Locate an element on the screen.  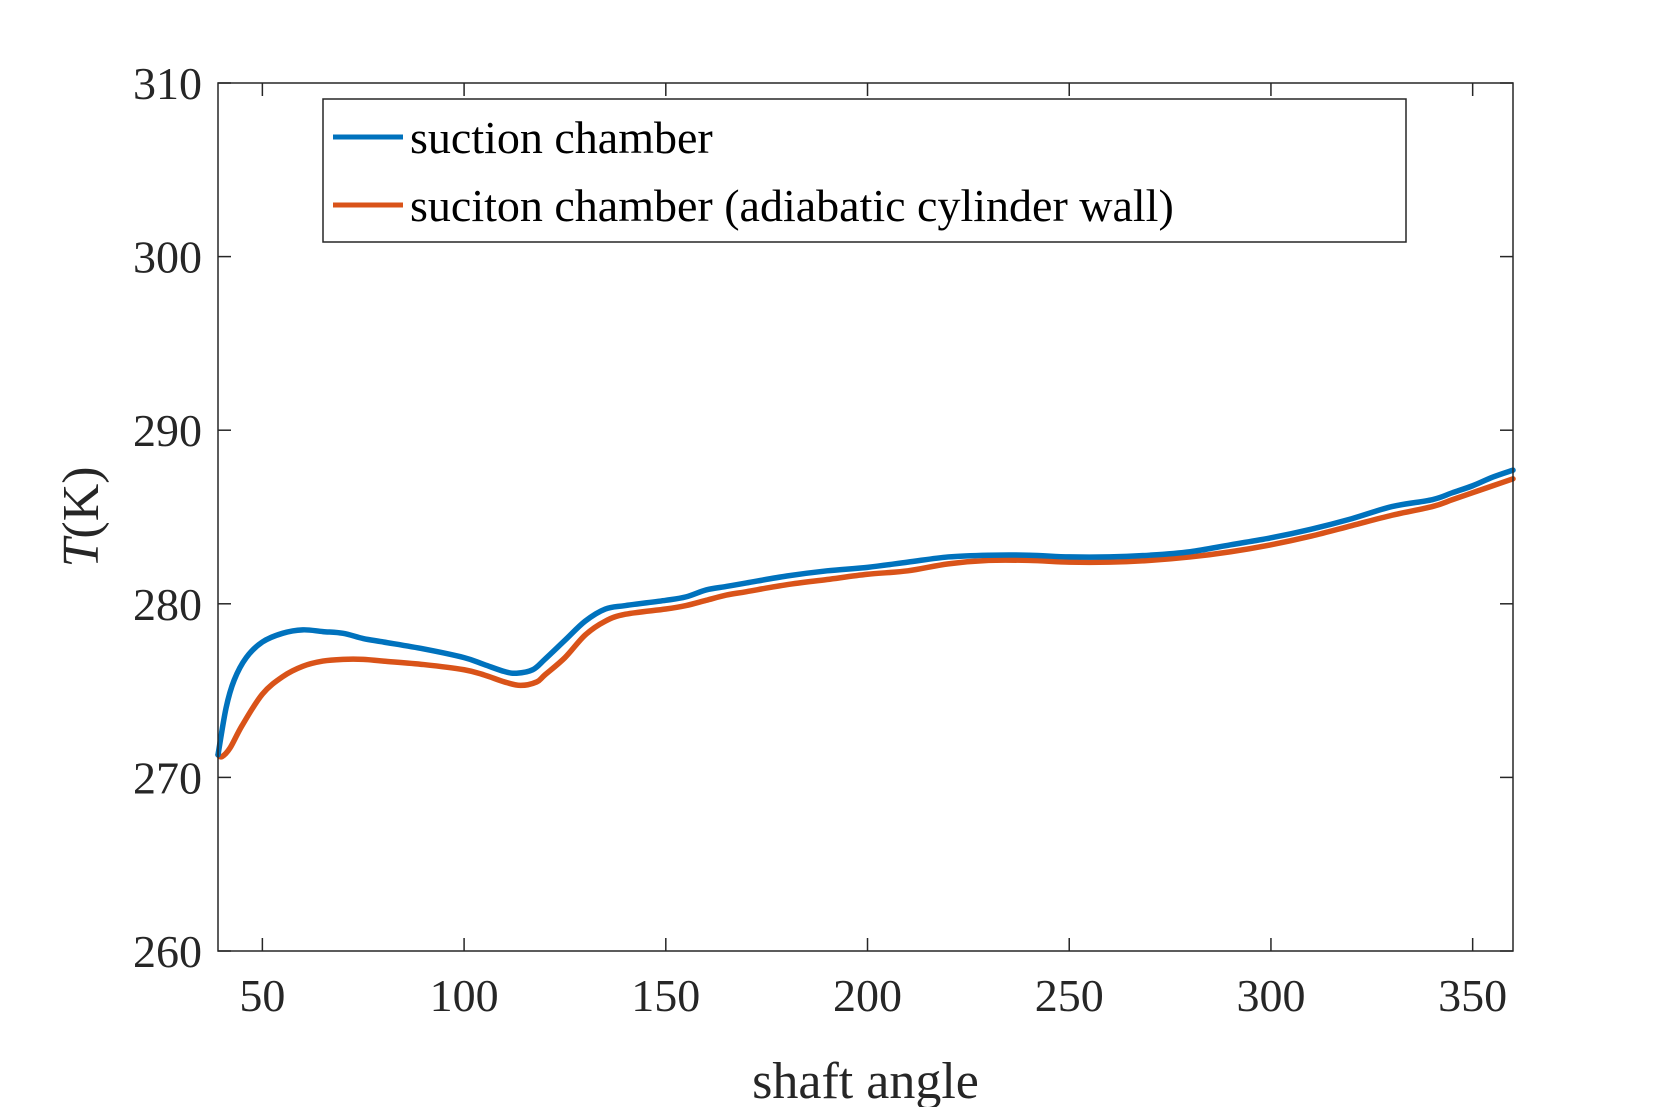
x-axis-title: shaft angle is located at coordinates (865, 1080).